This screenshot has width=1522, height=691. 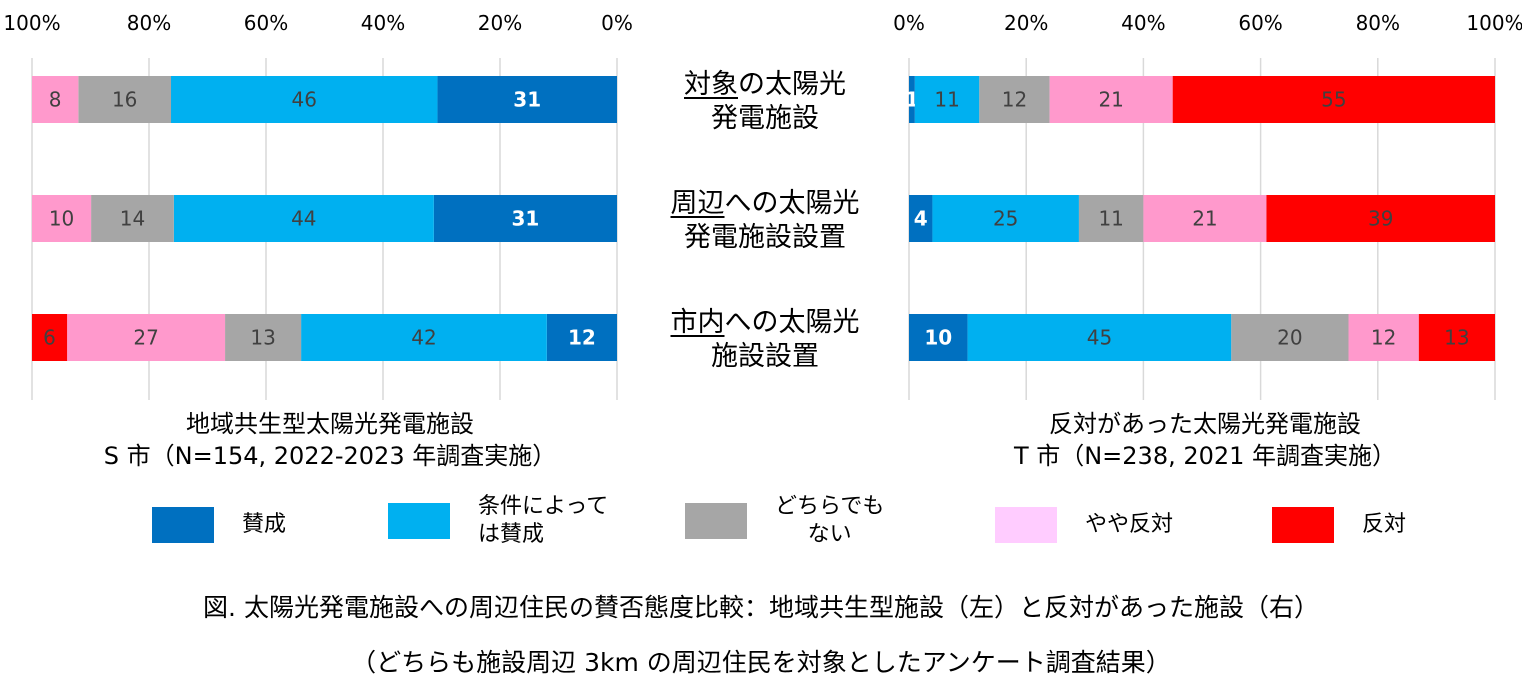 What do you see at coordinates (1384, 524) in the screenshot?
I see `legend-label: 反対` at bounding box center [1384, 524].